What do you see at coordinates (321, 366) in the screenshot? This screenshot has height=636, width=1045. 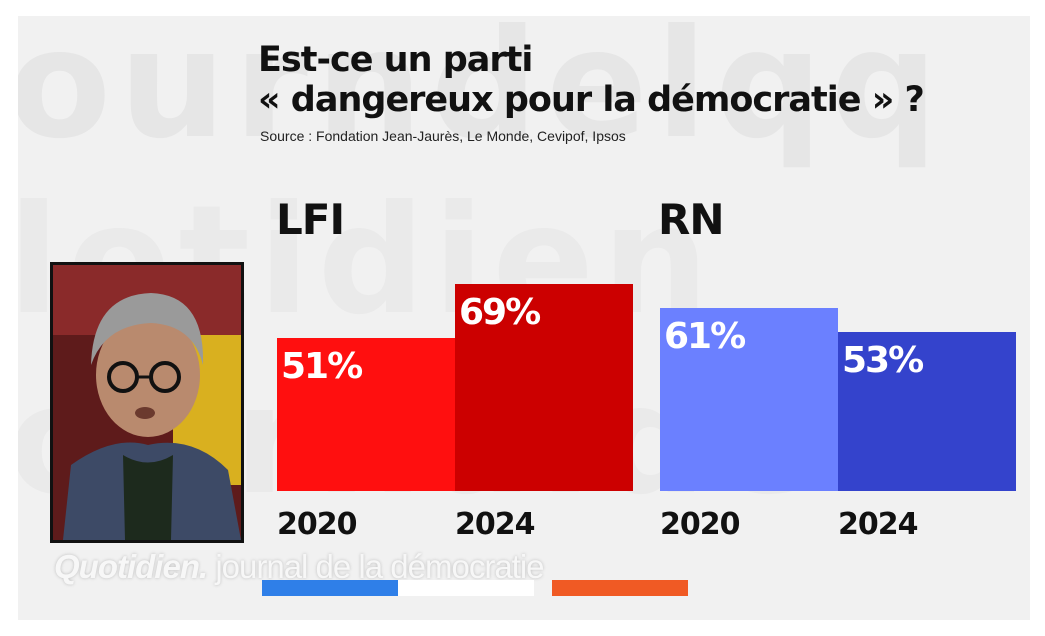 I see `value-label-lfi-2020: 51%` at bounding box center [321, 366].